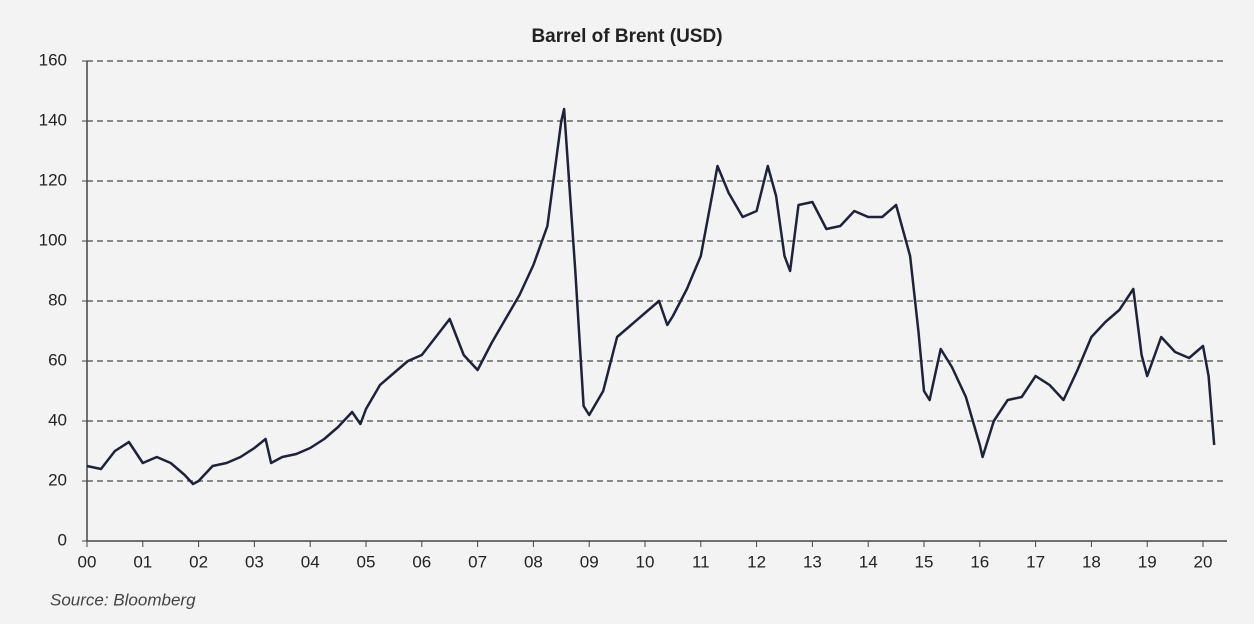 The height and width of the screenshot is (624, 1254). Describe the element at coordinates (1147, 561) in the screenshot. I see `x-tick-label: 19` at that location.